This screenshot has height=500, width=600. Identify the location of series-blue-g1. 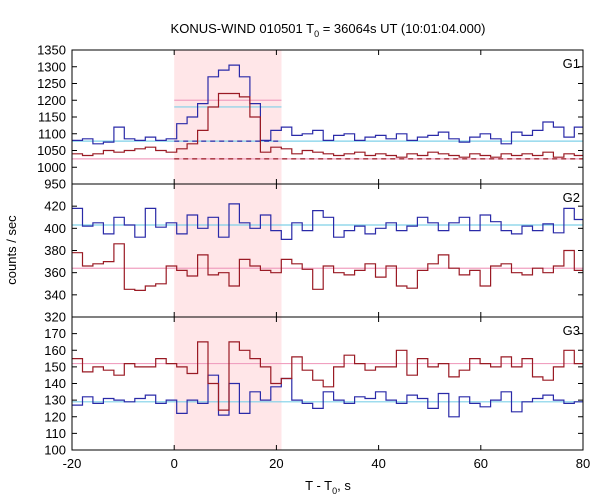
(327, 104).